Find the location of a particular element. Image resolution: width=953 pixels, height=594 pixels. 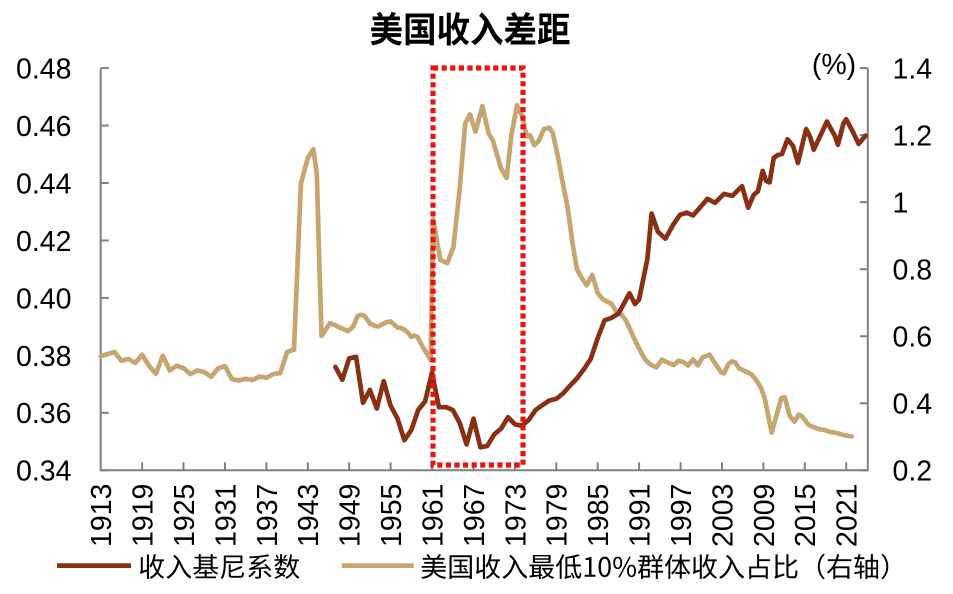

svg-text: 2015 is located at coordinates (806, 515).